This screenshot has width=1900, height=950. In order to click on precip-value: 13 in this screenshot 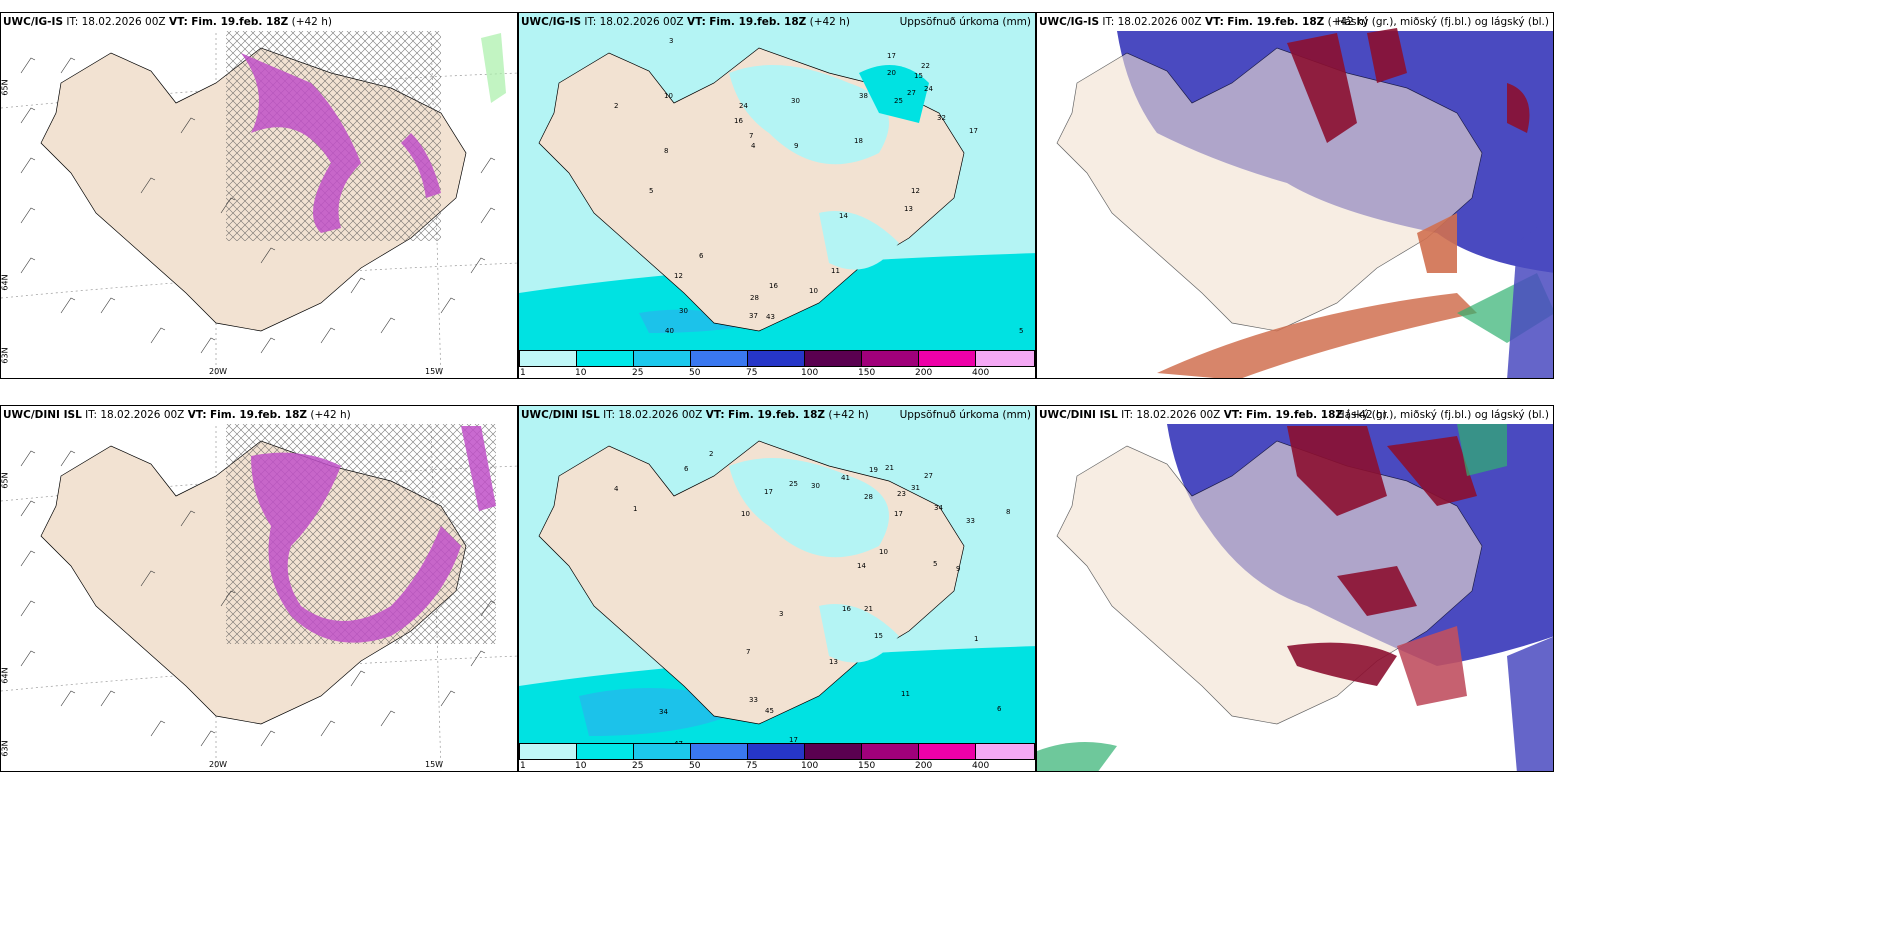, I will do `click(833, 662)`.